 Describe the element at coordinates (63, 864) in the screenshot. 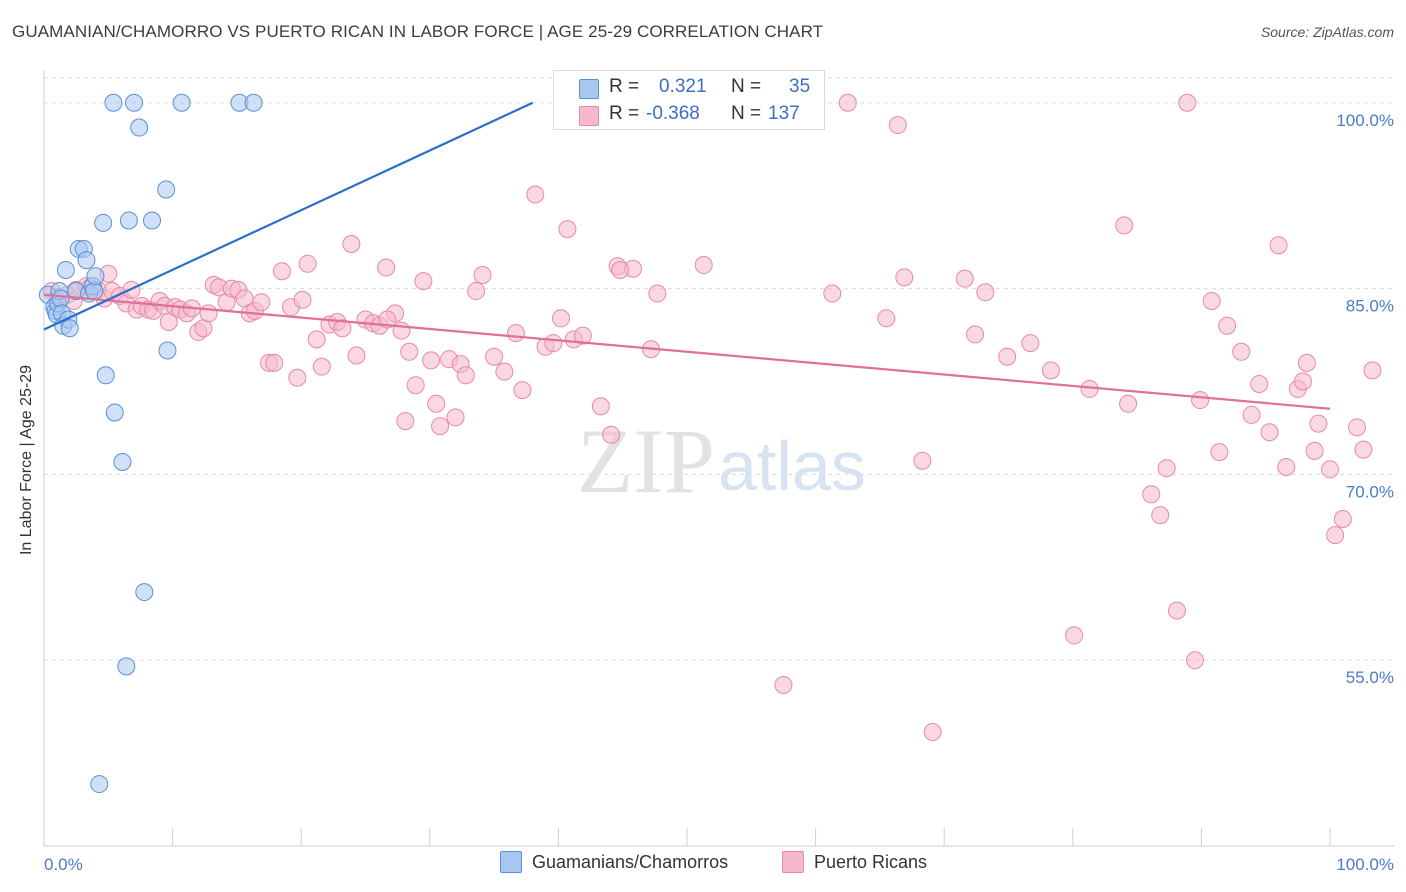

I see `x-tick-label-min: 0.0%` at that location.